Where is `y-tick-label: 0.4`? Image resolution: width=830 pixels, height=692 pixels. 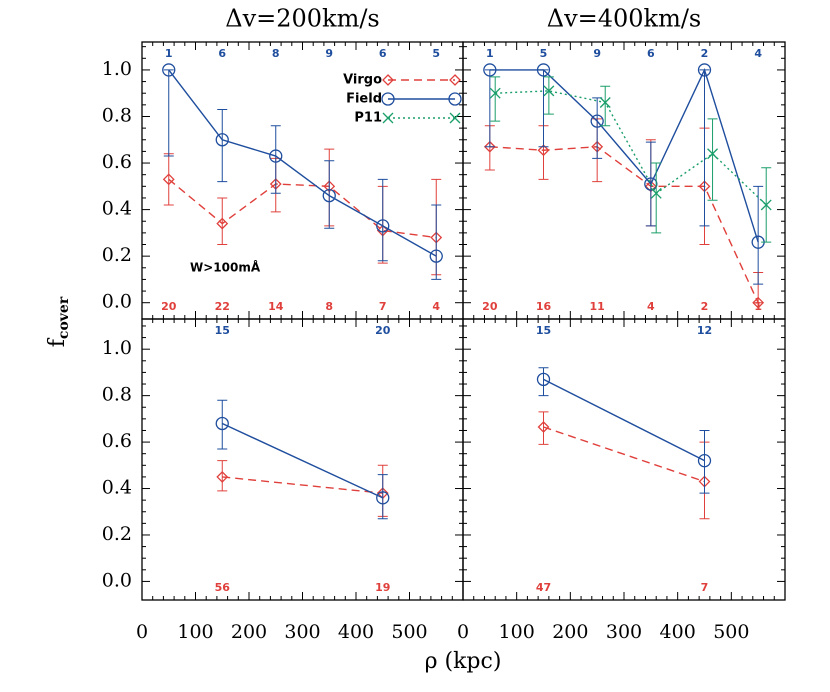 y-tick-label: 0.4 is located at coordinates (117, 209).